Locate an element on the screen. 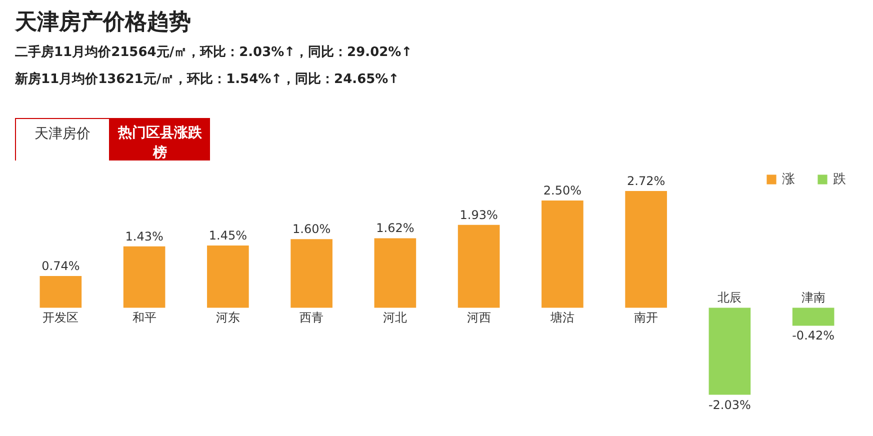  legend-label: 跌 is located at coordinates (840, 179).